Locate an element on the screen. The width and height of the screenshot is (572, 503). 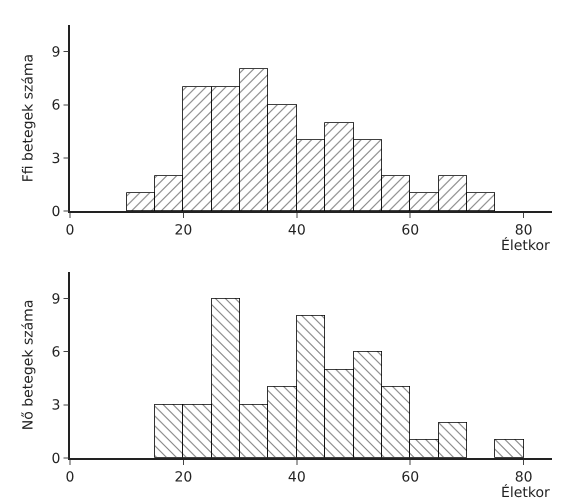
y-axis-title: Ffi betegek száma is located at coordinates (28, 118).